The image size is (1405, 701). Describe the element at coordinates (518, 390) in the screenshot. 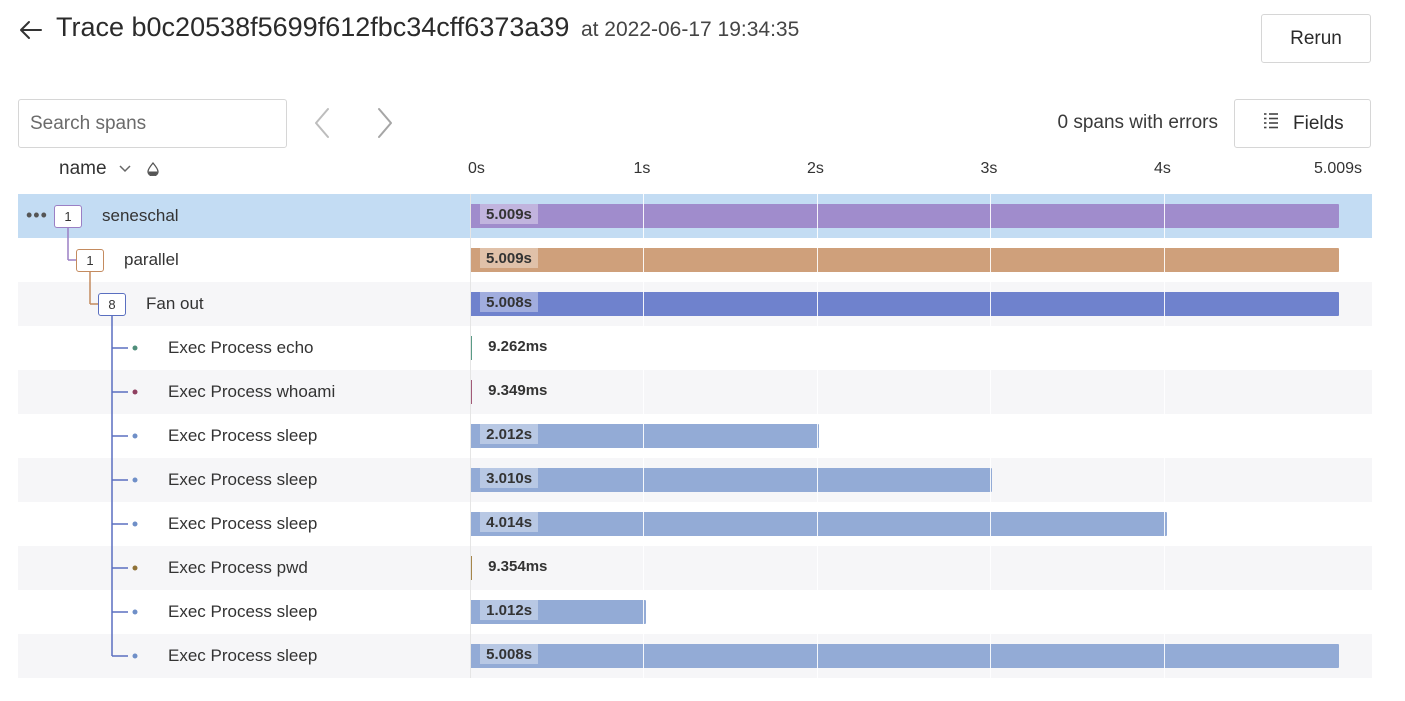

I see `span-duration-label: 9.349ms` at that location.